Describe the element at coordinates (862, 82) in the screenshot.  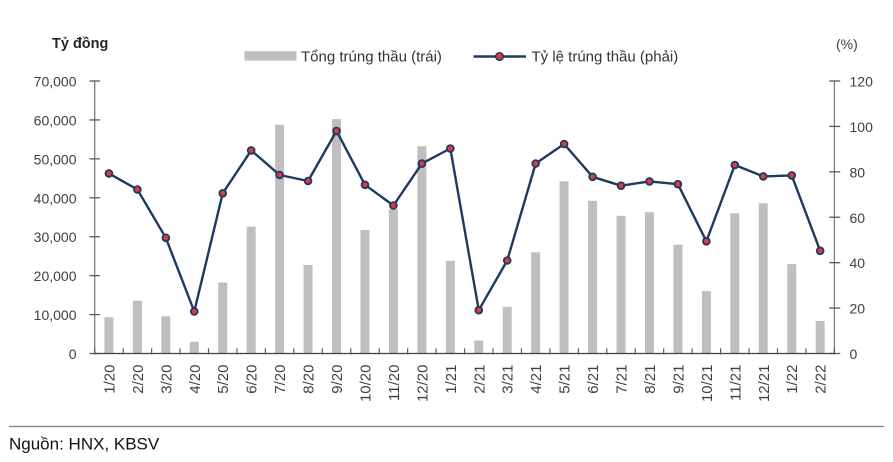
I see `svg-text: 120` at that location.